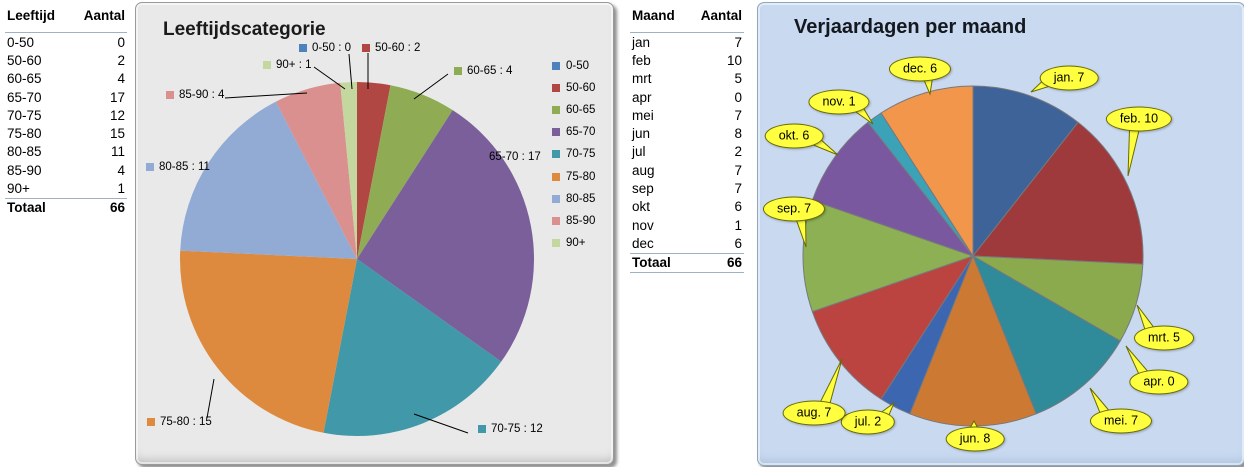  I want to click on month-table-cell-category: dec, so click(643, 243).